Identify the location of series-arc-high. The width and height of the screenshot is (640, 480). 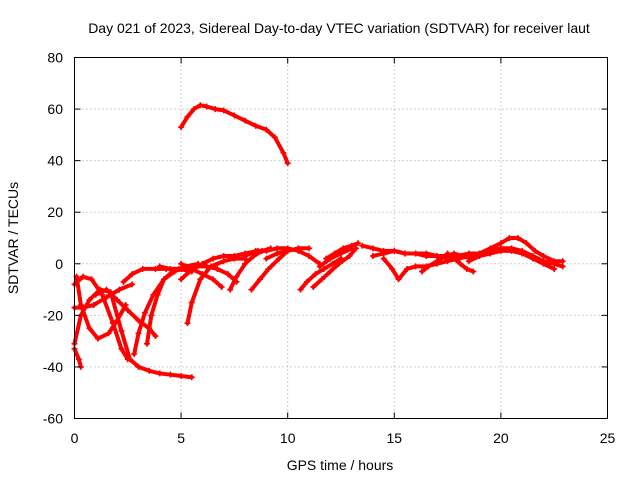
(234, 134).